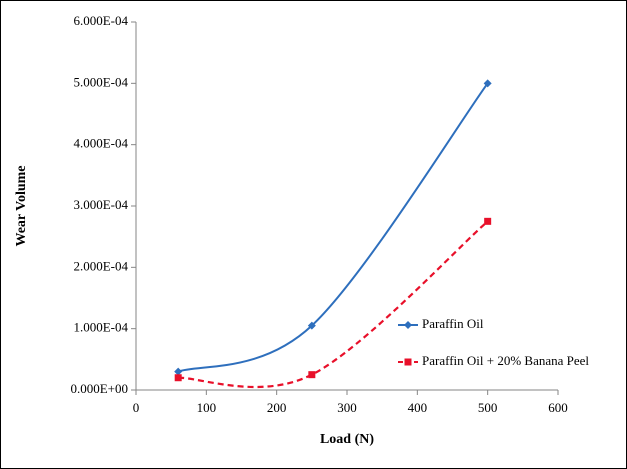  I want to click on y-tick-label: 3.000E-04, so click(100, 204).